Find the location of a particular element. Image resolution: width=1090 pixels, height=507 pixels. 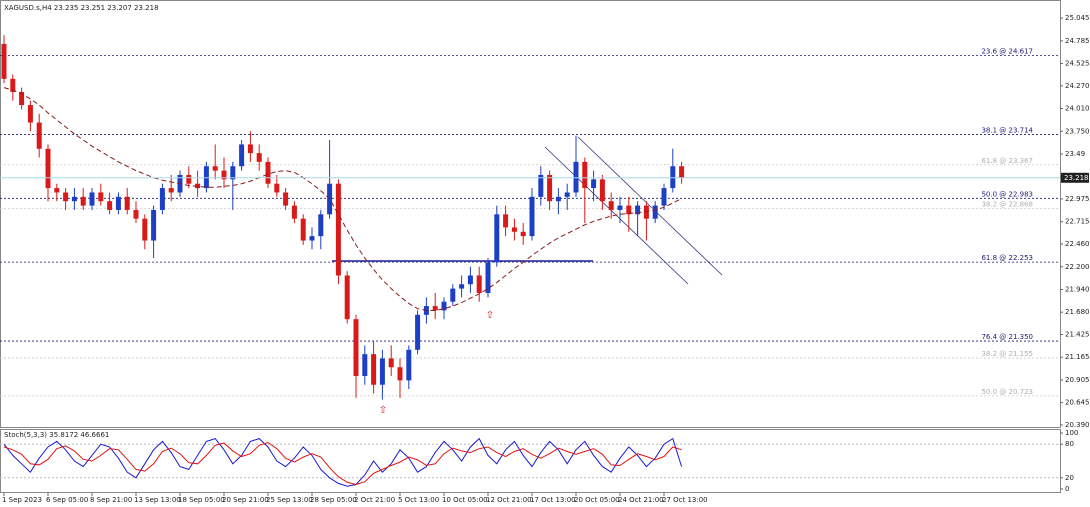

x-tick-label: 20 Oct 05:00 is located at coordinates (597, 500).